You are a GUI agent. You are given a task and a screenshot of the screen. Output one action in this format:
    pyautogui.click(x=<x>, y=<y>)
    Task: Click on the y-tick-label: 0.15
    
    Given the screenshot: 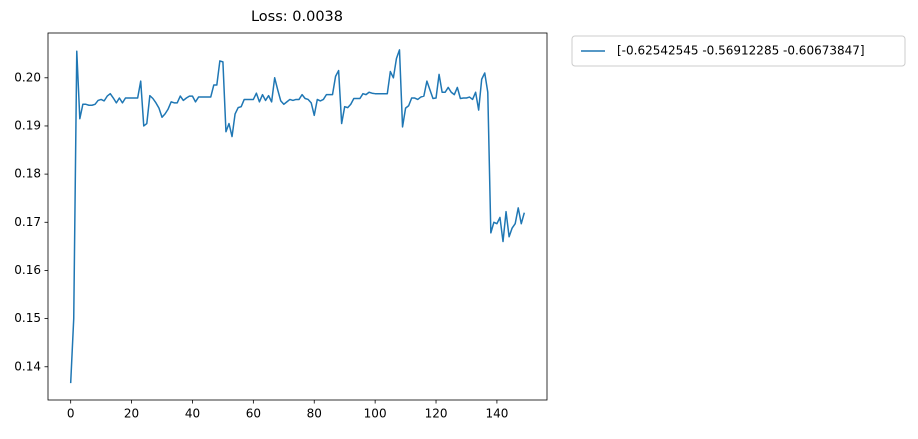 What is the action you would take?
    pyautogui.click(x=27, y=318)
    